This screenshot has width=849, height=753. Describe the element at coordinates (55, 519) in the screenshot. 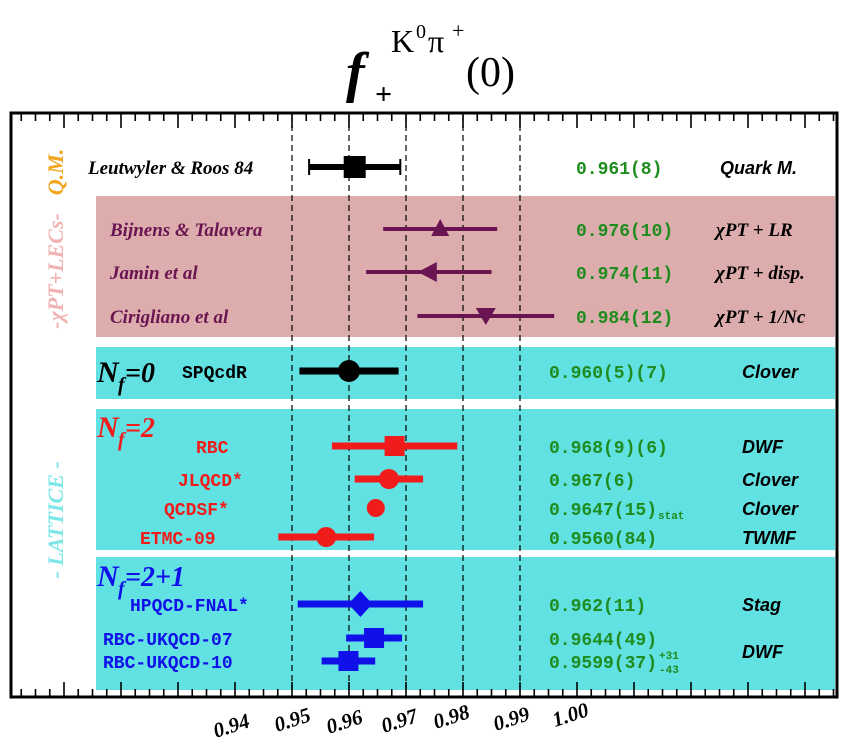

I see `side-label-lattice: - LATTICE -` at that location.